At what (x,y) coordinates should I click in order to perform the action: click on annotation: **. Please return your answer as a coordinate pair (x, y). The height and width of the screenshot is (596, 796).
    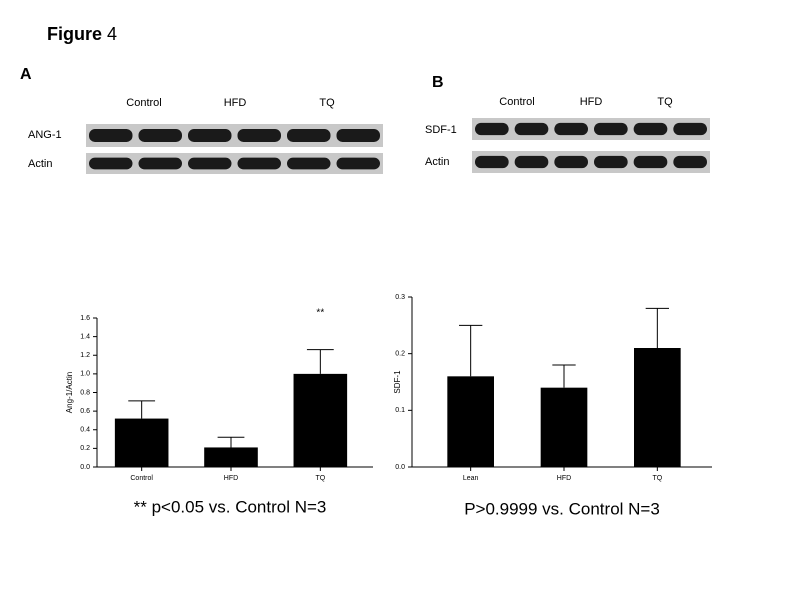
    Looking at the image, I should click on (320, 312).